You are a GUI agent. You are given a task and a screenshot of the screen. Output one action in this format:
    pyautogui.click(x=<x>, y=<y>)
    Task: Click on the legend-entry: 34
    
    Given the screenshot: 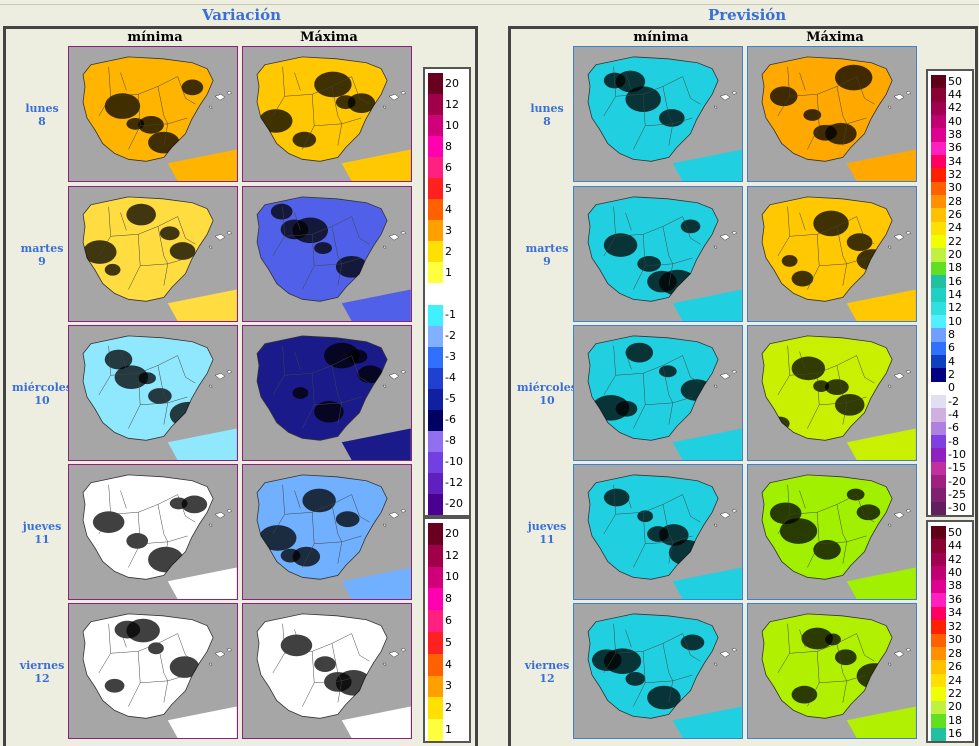 What is the action you would take?
    pyautogui.click(x=953, y=613)
    